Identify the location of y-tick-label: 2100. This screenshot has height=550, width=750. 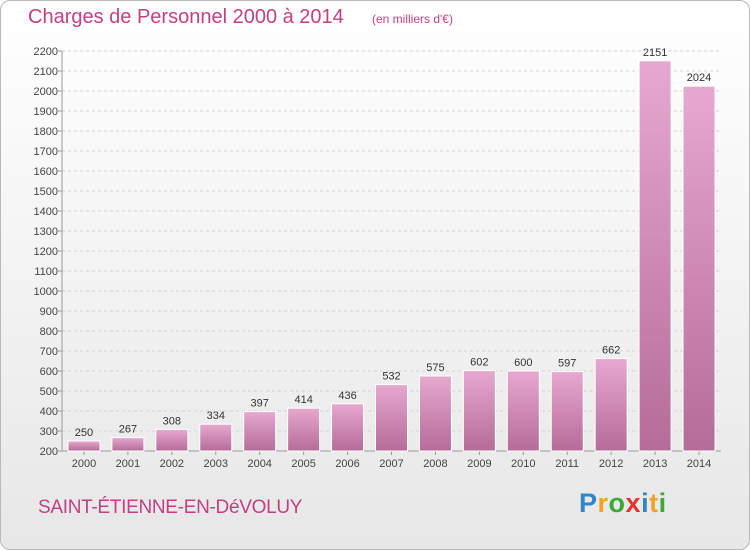
(46, 72).